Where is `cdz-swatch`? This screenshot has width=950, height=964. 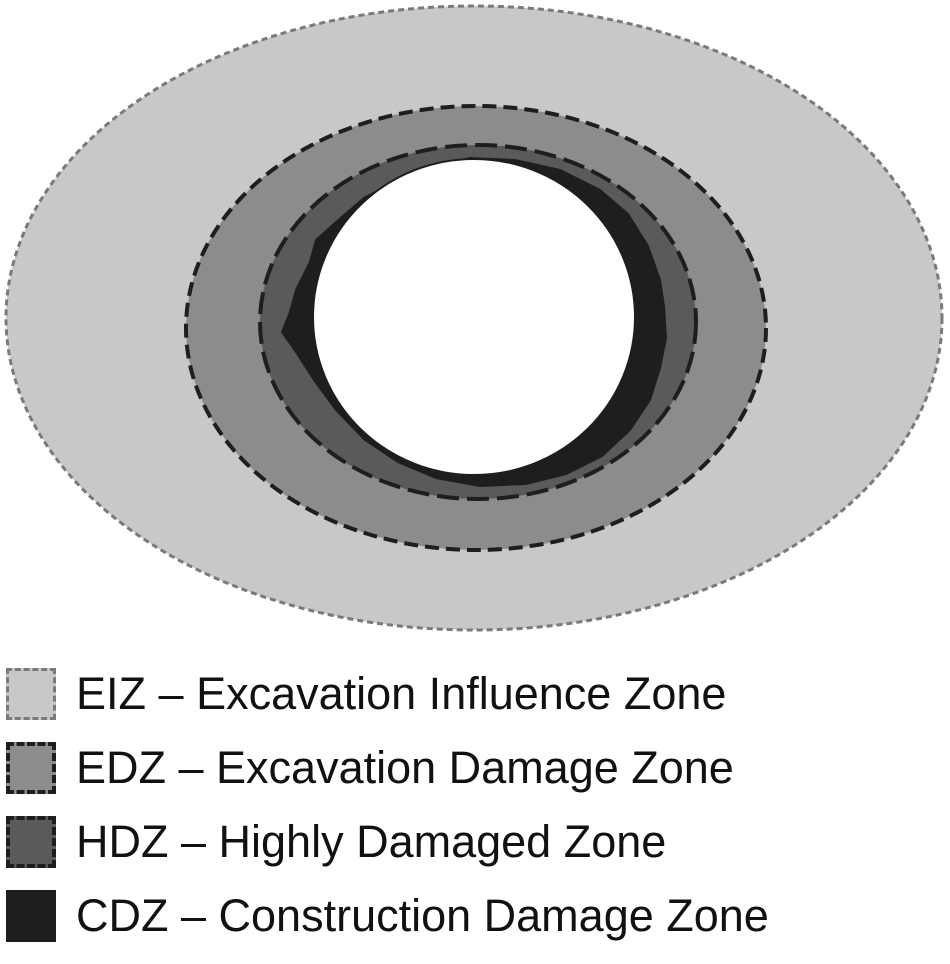 cdz-swatch is located at coordinates (31, 916).